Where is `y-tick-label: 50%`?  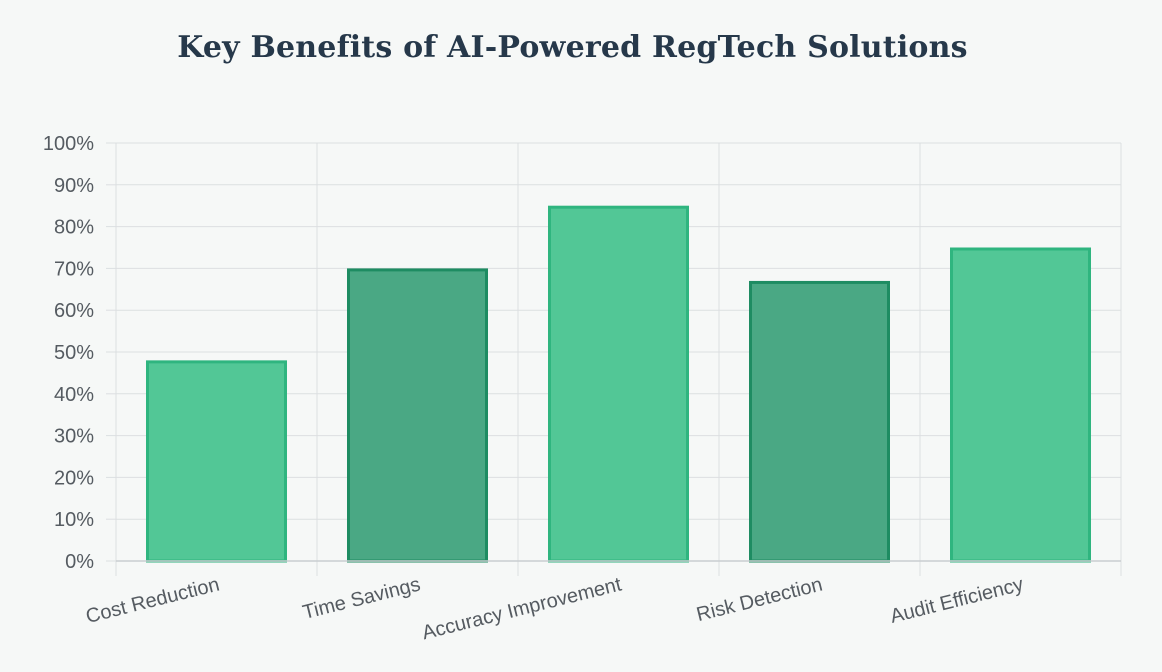 y-tick-label: 50% is located at coordinates (74, 353).